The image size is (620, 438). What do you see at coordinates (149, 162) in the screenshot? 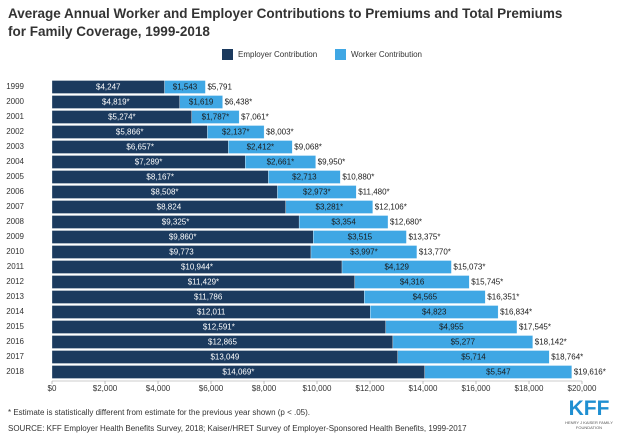
I see `value-label: $7,289*` at bounding box center [149, 162].